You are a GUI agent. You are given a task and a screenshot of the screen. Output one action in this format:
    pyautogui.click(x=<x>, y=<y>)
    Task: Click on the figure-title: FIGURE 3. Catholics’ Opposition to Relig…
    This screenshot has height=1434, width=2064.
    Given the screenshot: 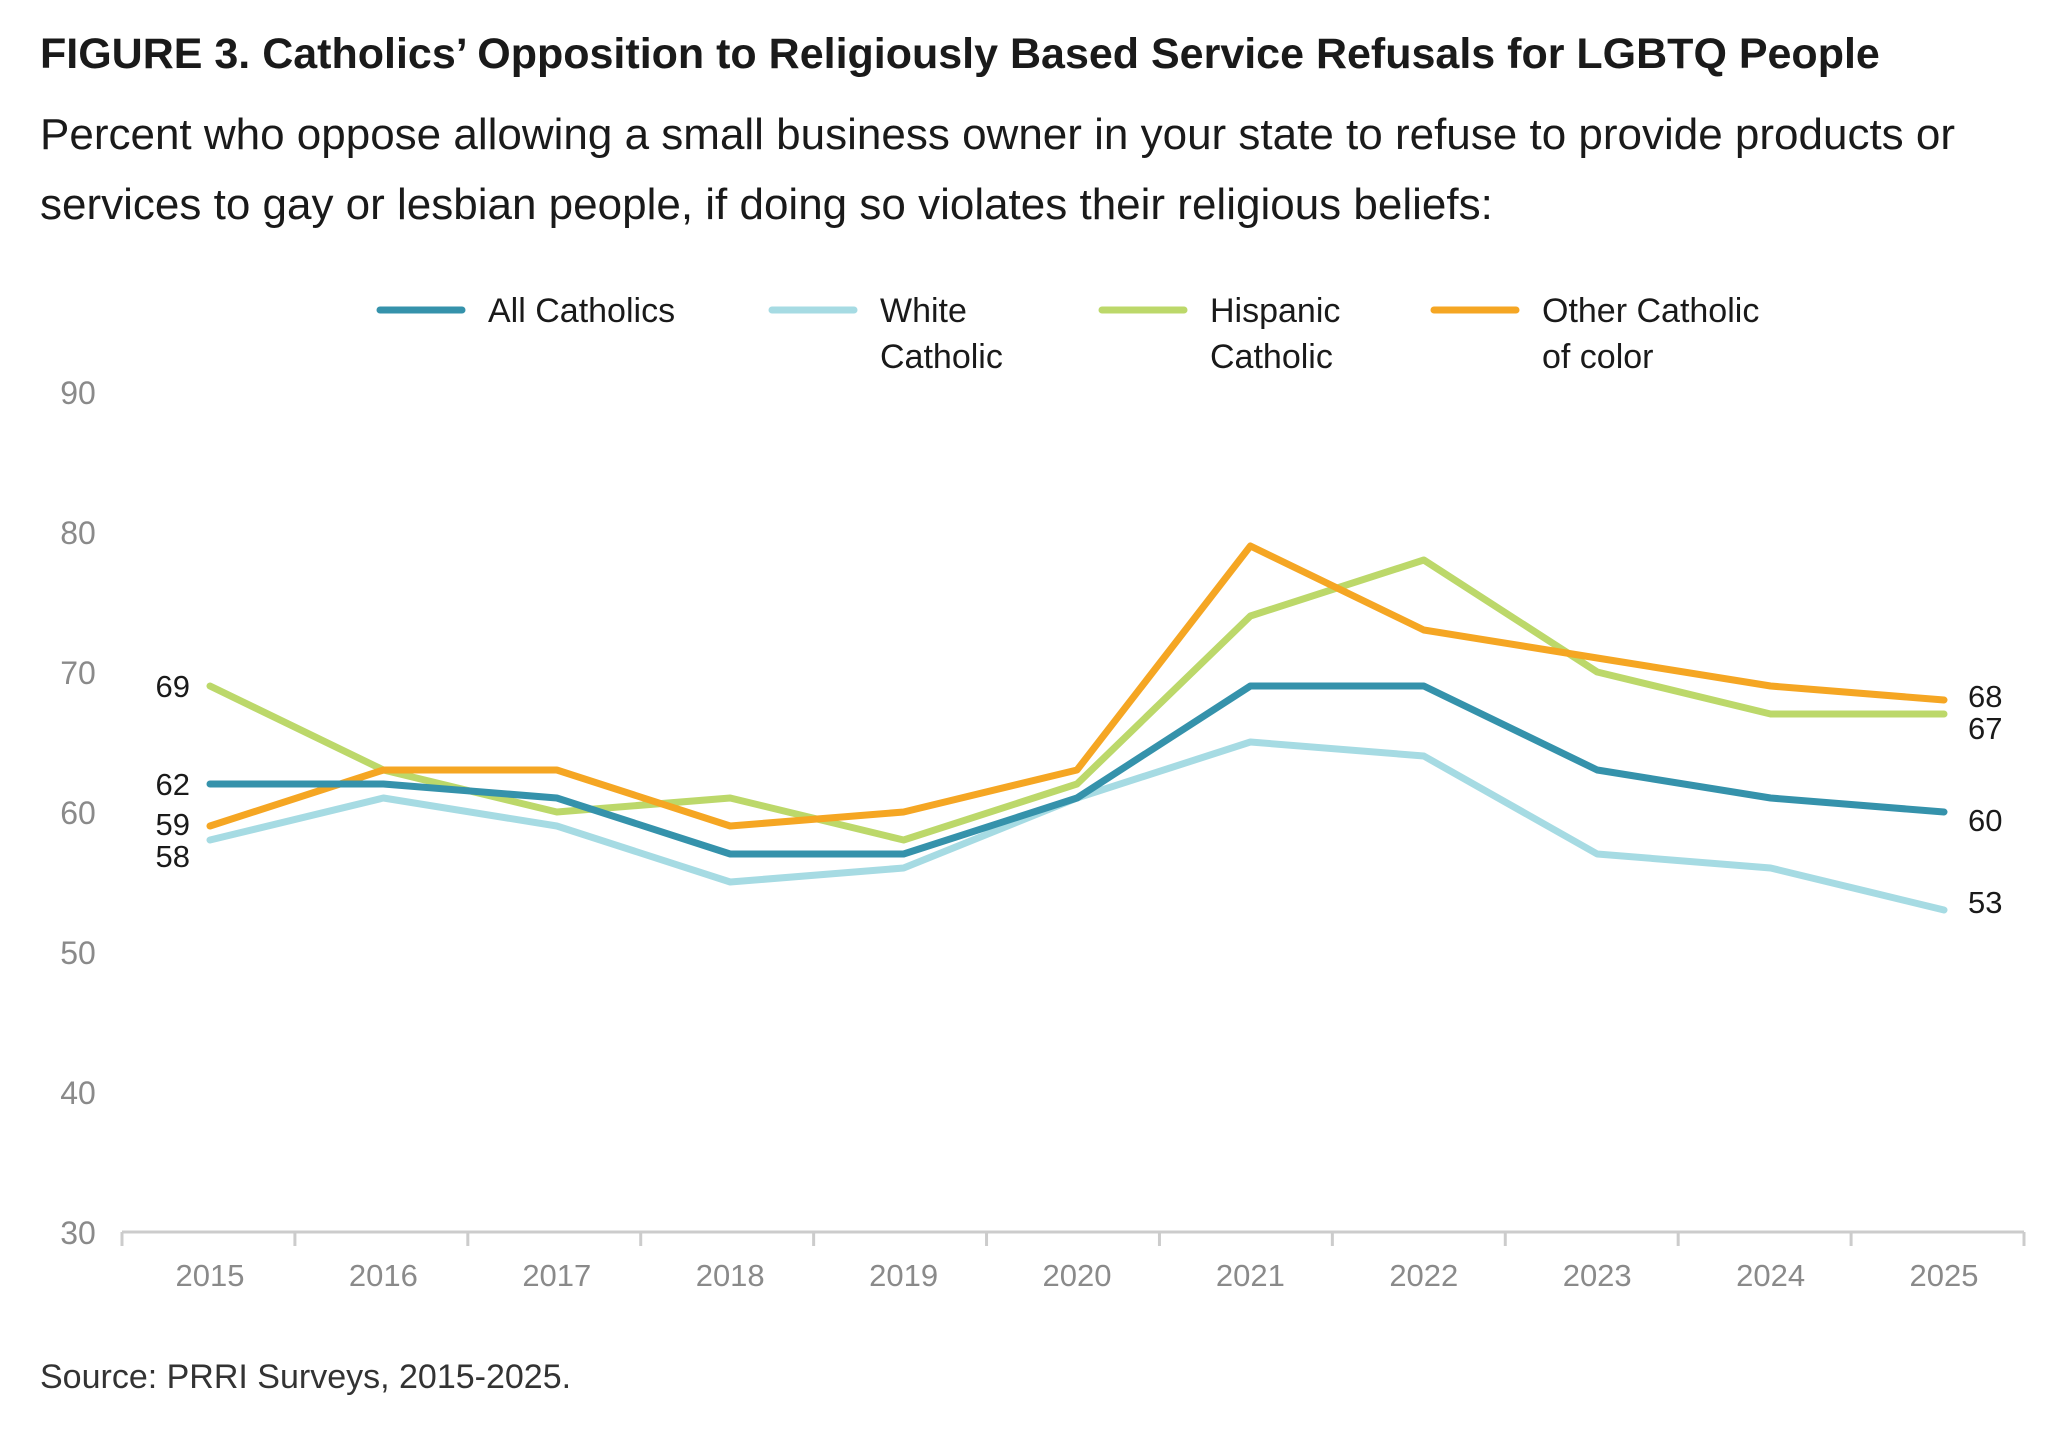 What is the action you would take?
    pyautogui.click(x=960, y=54)
    